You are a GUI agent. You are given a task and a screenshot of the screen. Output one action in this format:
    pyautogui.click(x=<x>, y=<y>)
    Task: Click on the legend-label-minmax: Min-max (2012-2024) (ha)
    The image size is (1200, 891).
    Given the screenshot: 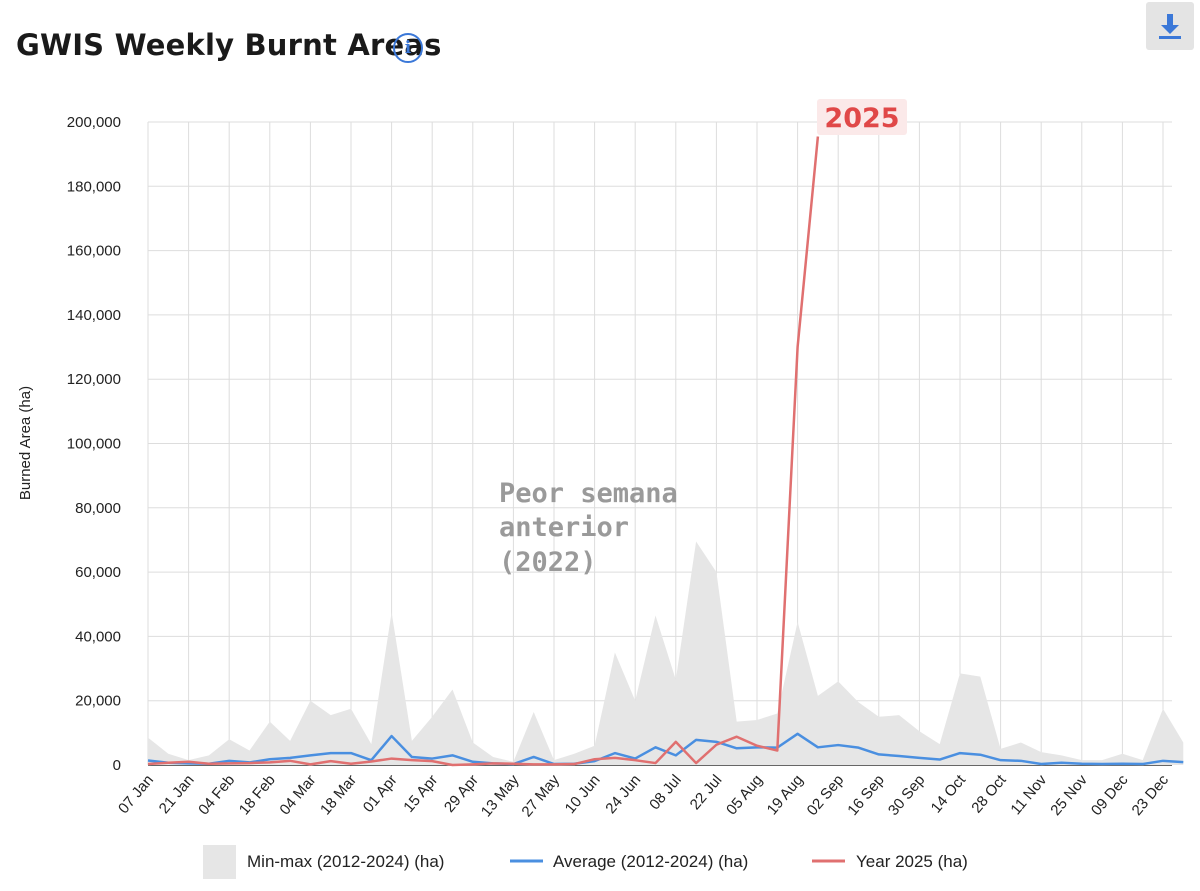 What is the action you would take?
    pyautogui.click(x=345, y=861)
    